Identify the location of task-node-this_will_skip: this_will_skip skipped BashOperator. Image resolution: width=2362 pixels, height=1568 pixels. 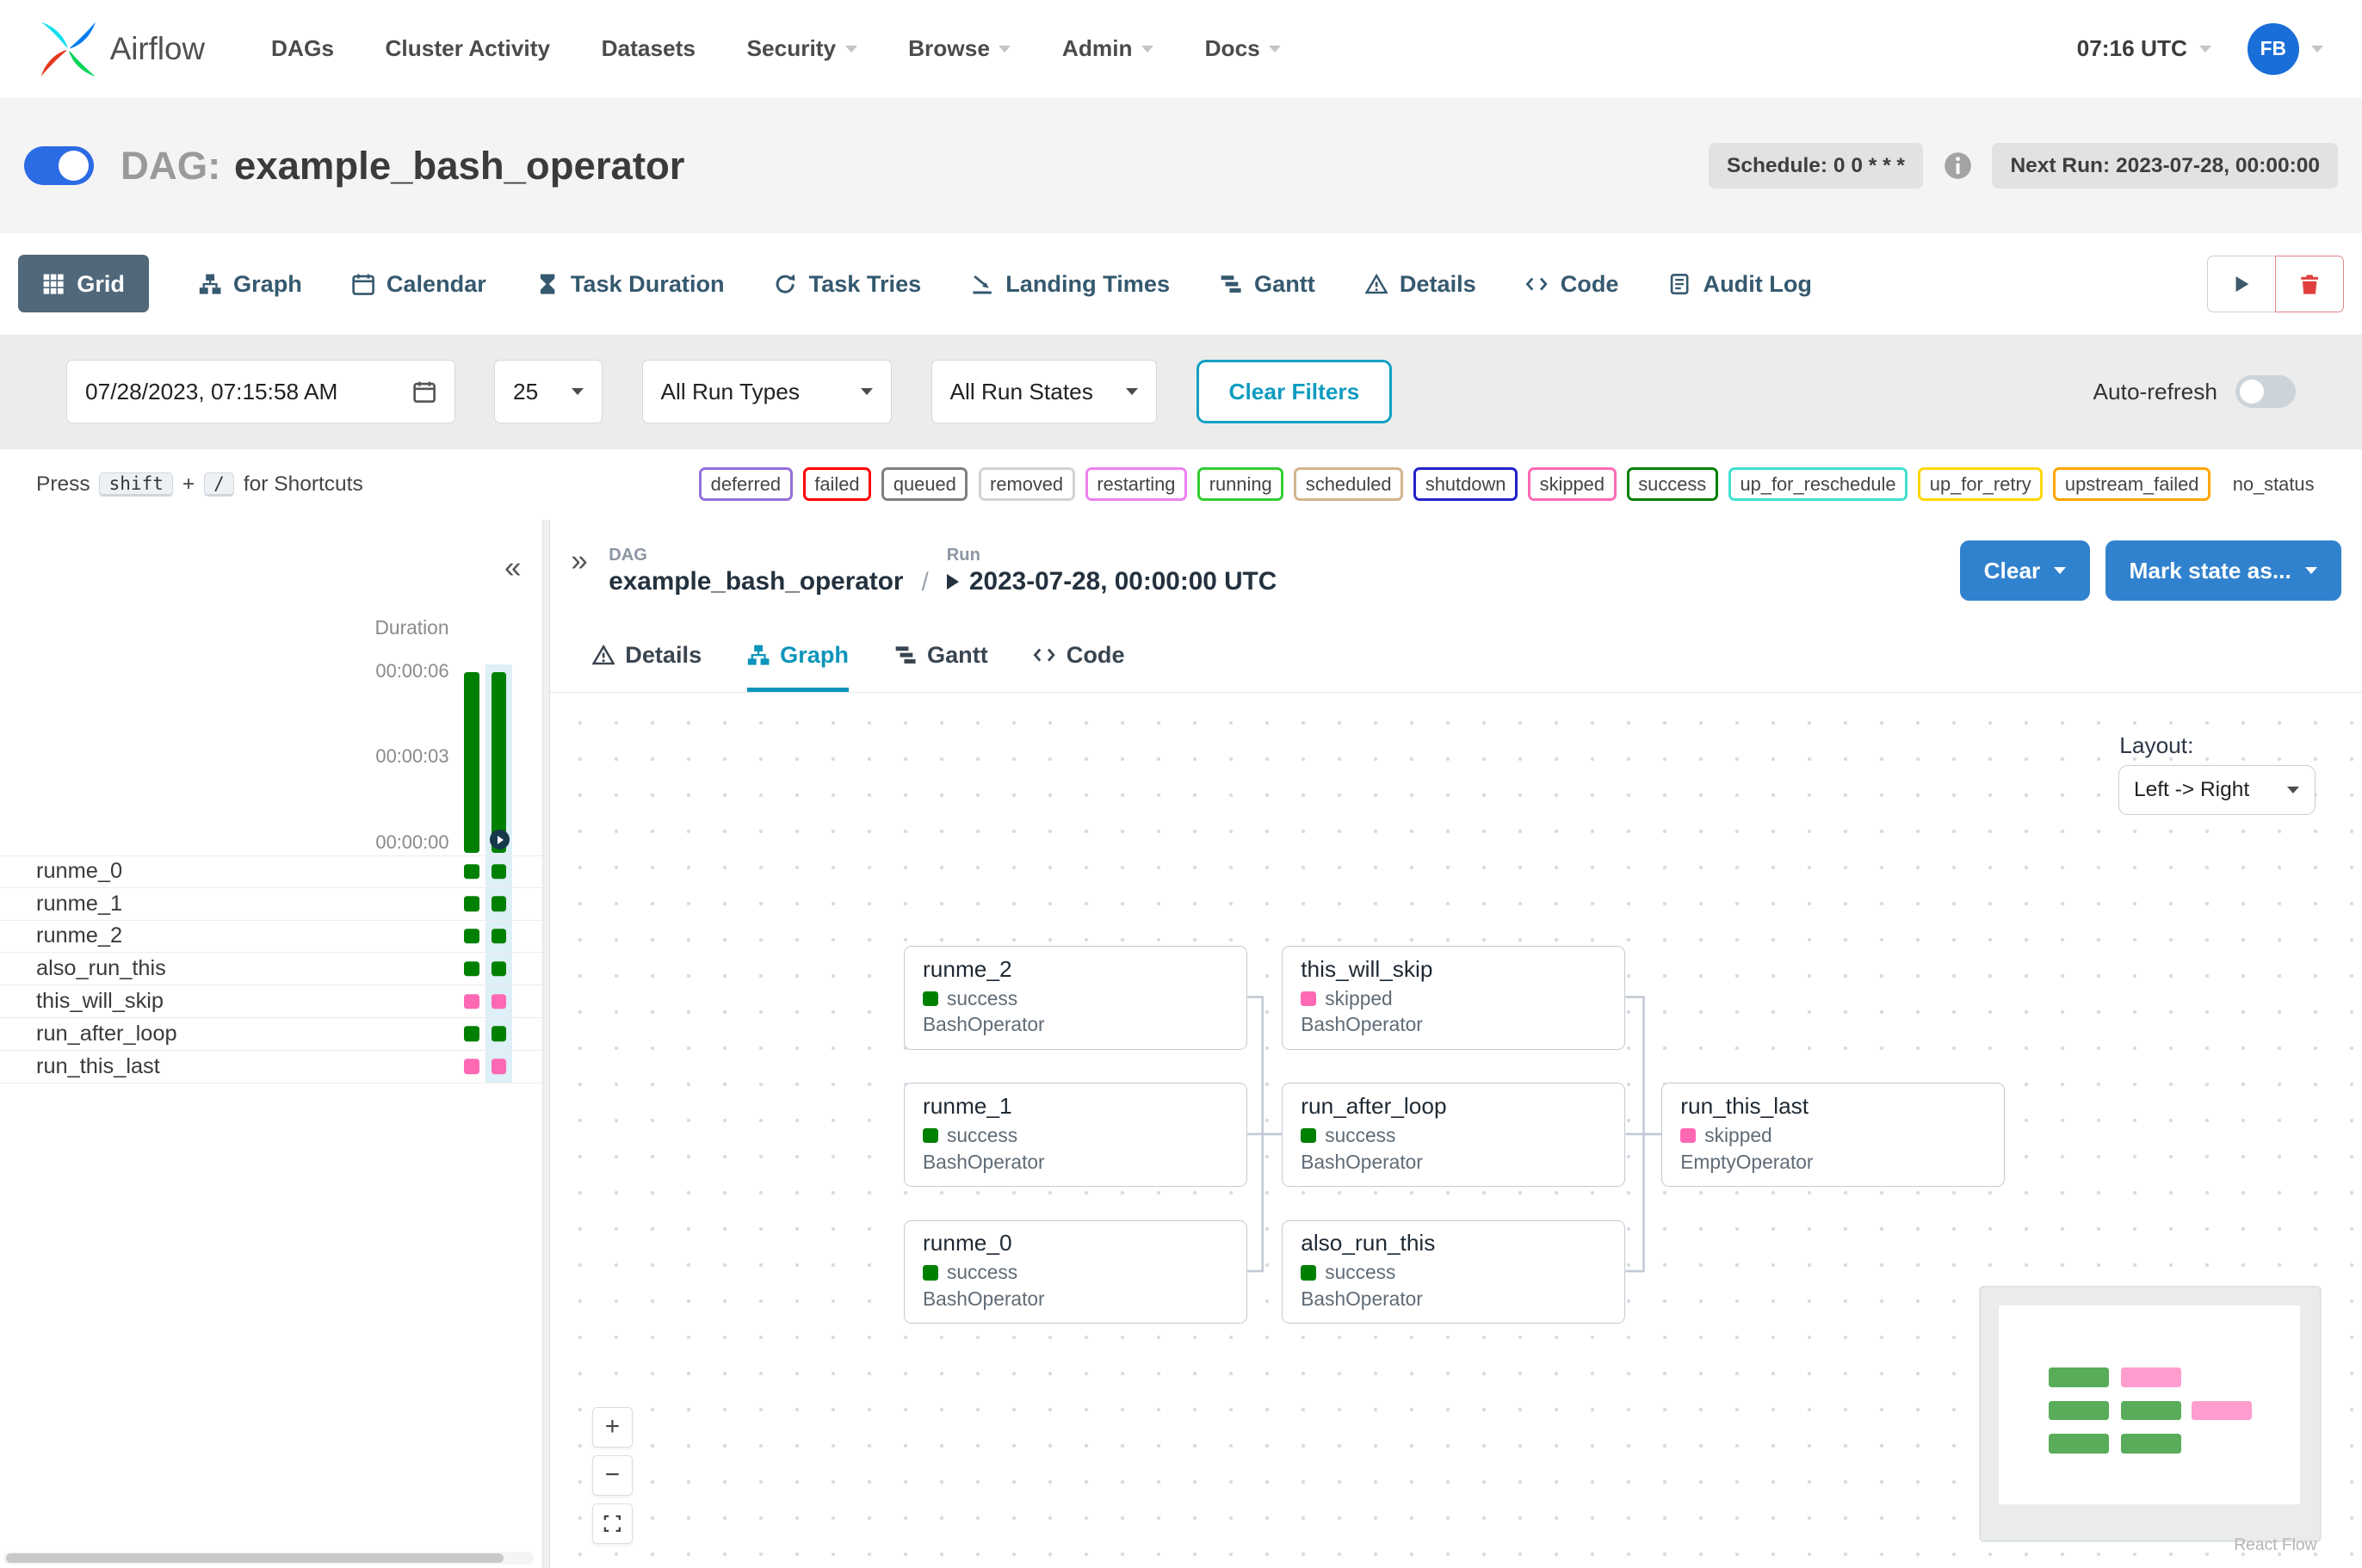
(1454, 998).